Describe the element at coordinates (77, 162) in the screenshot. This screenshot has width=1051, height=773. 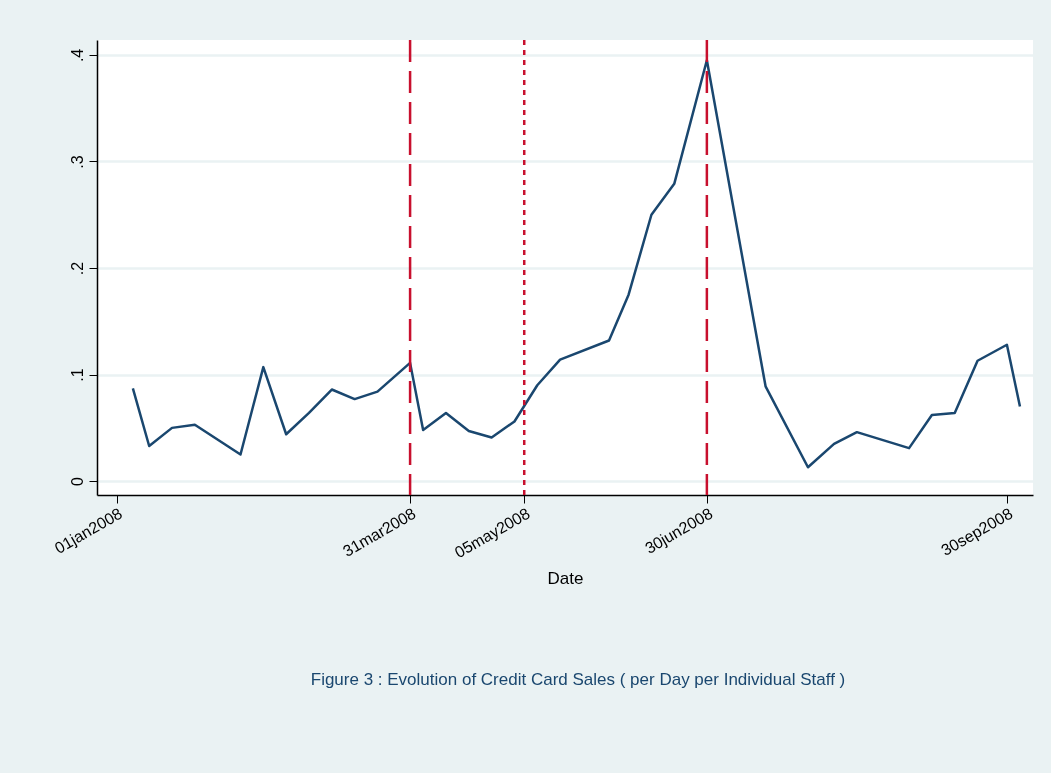
I see `y-tick-label: .3` at that location.